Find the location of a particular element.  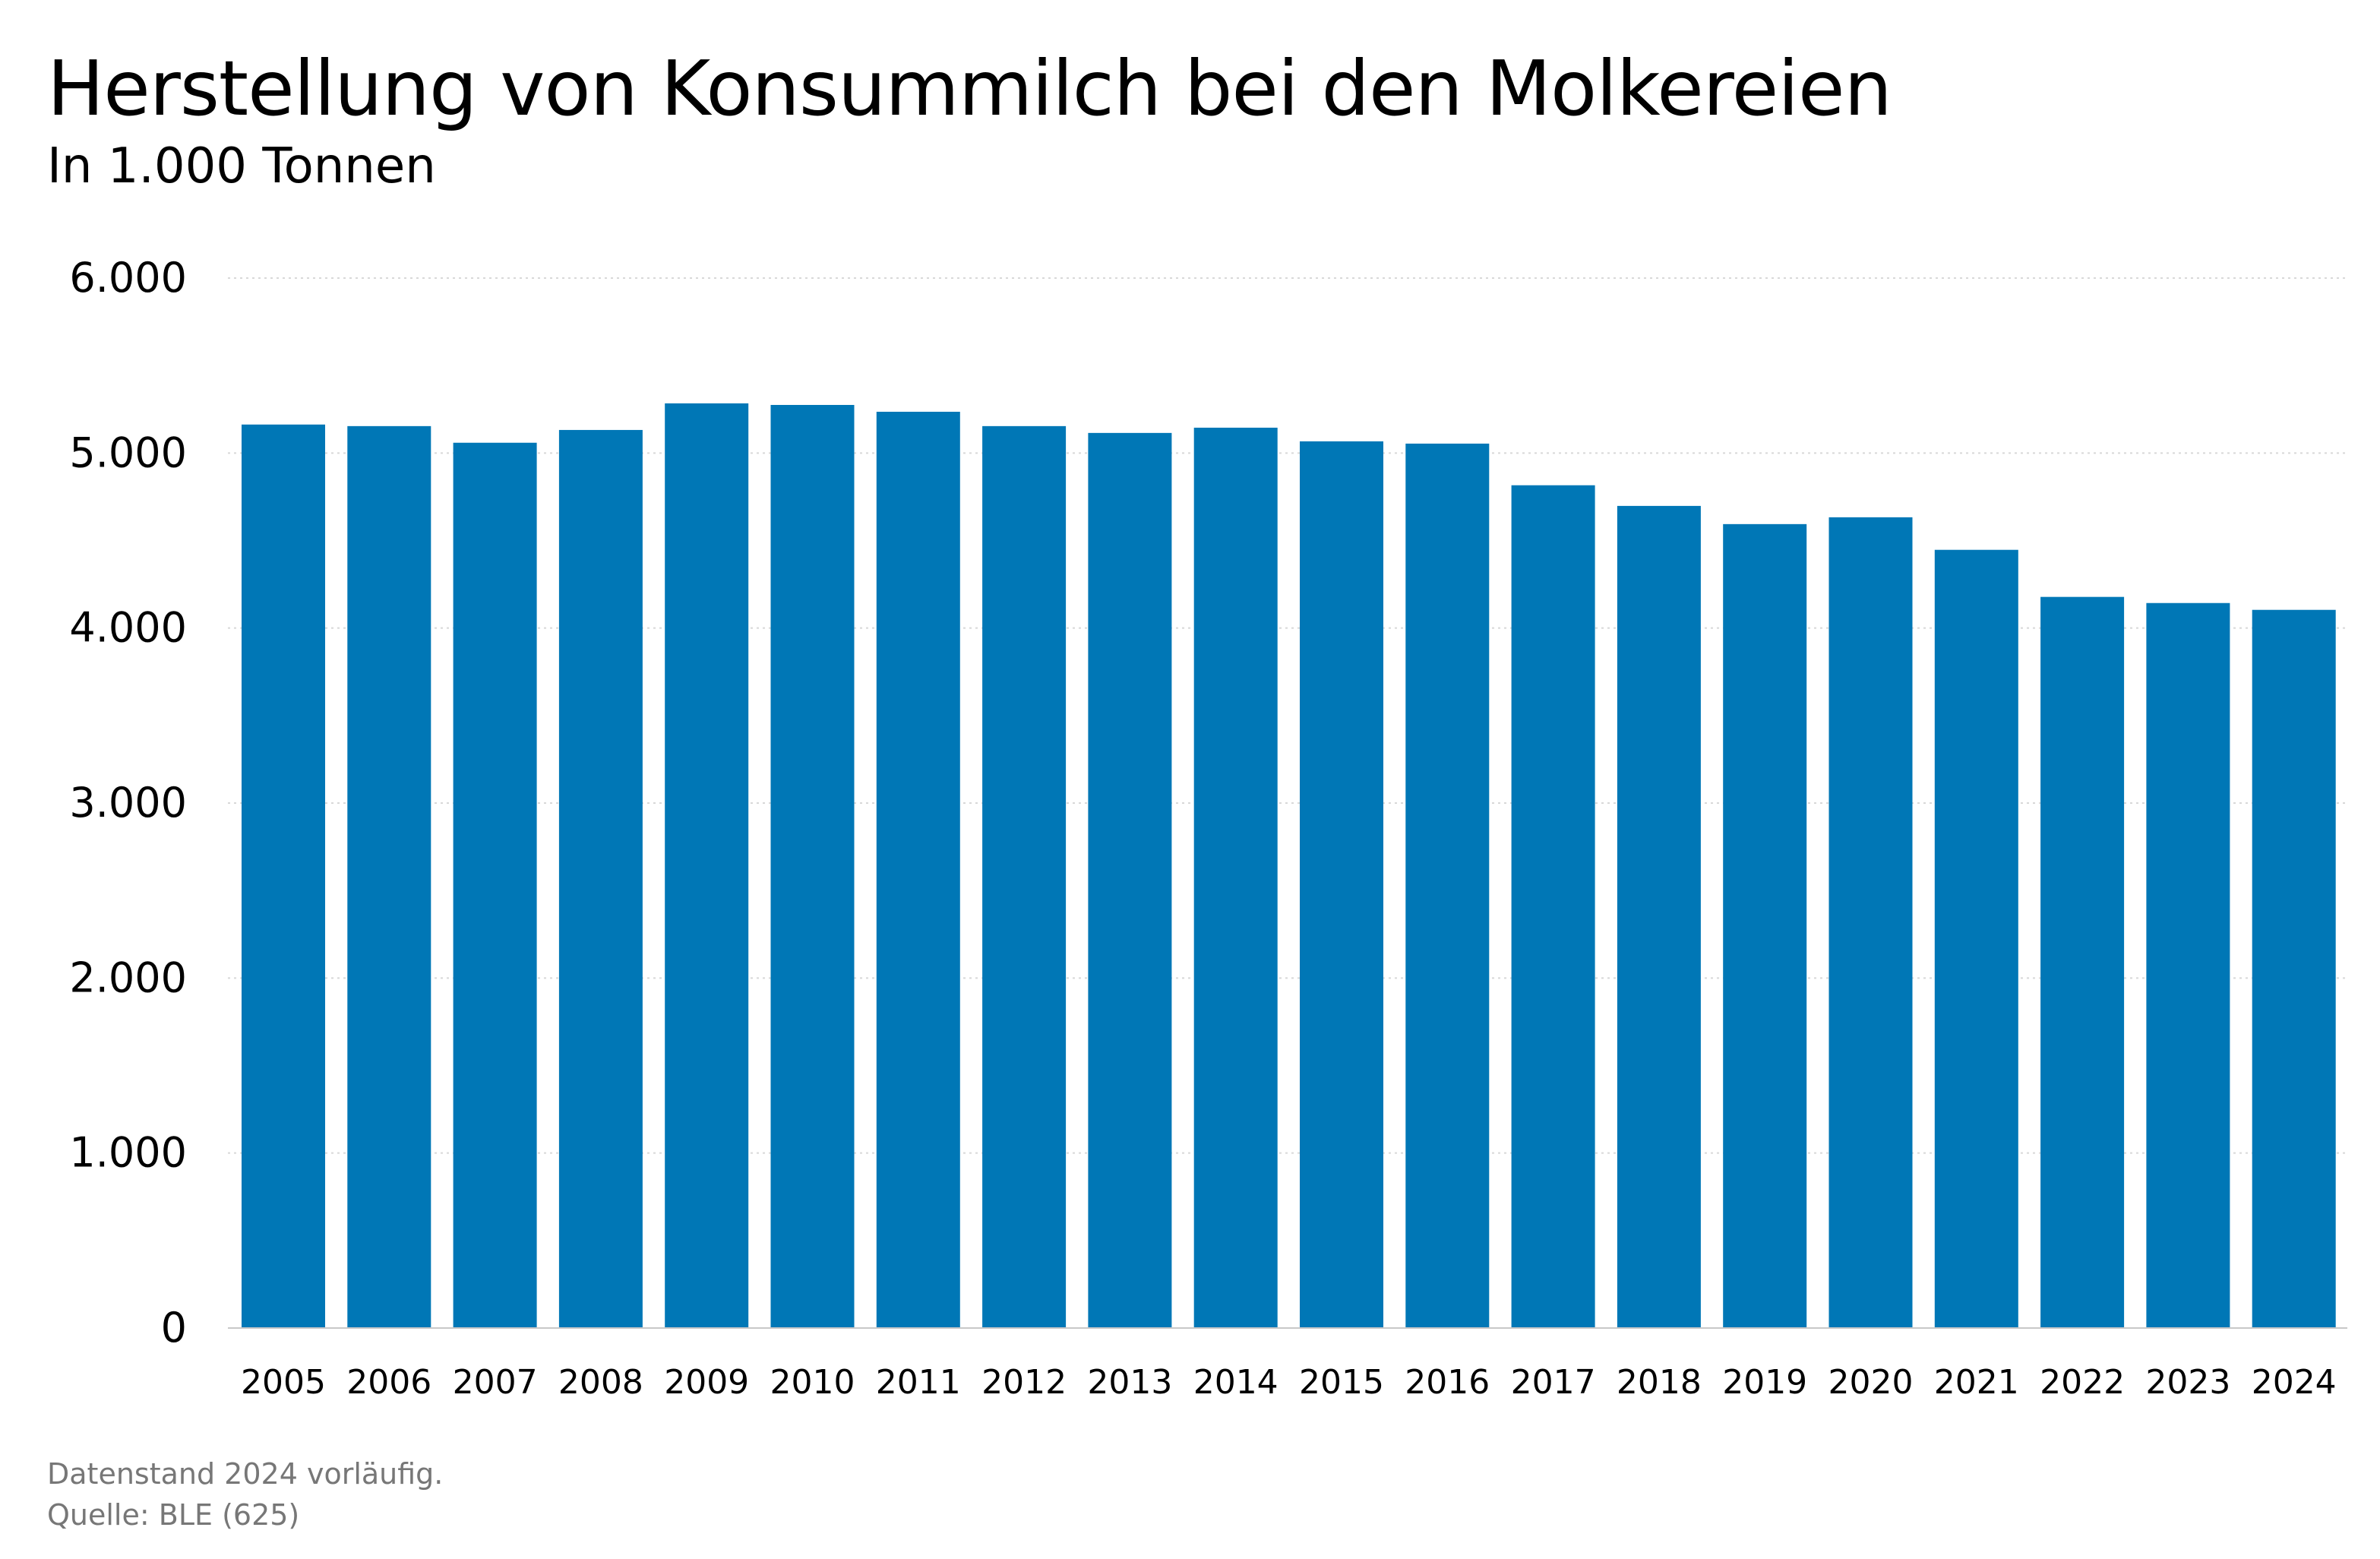

y-tick-label: 3.000 is located at coordinates (128, 803).